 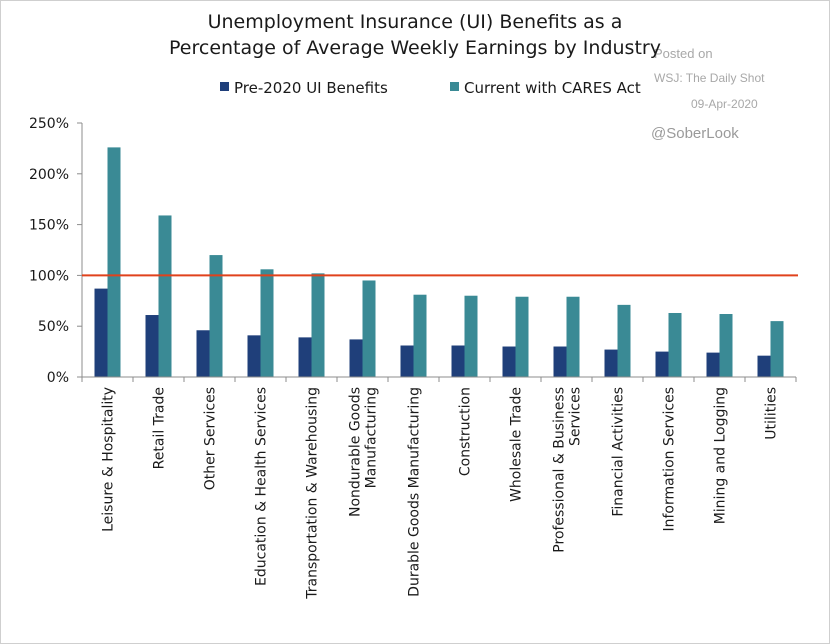 I want to click on x-label-1: Leisure & Hospitality, so click(x=109, y=459).